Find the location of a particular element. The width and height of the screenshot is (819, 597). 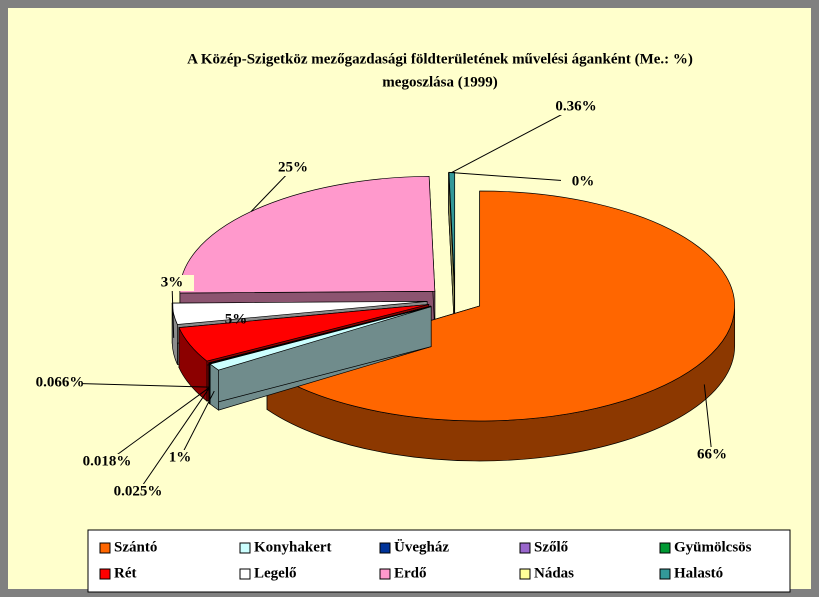

chart-title: megoszlása (1999) is located at coordinates (439, 82).